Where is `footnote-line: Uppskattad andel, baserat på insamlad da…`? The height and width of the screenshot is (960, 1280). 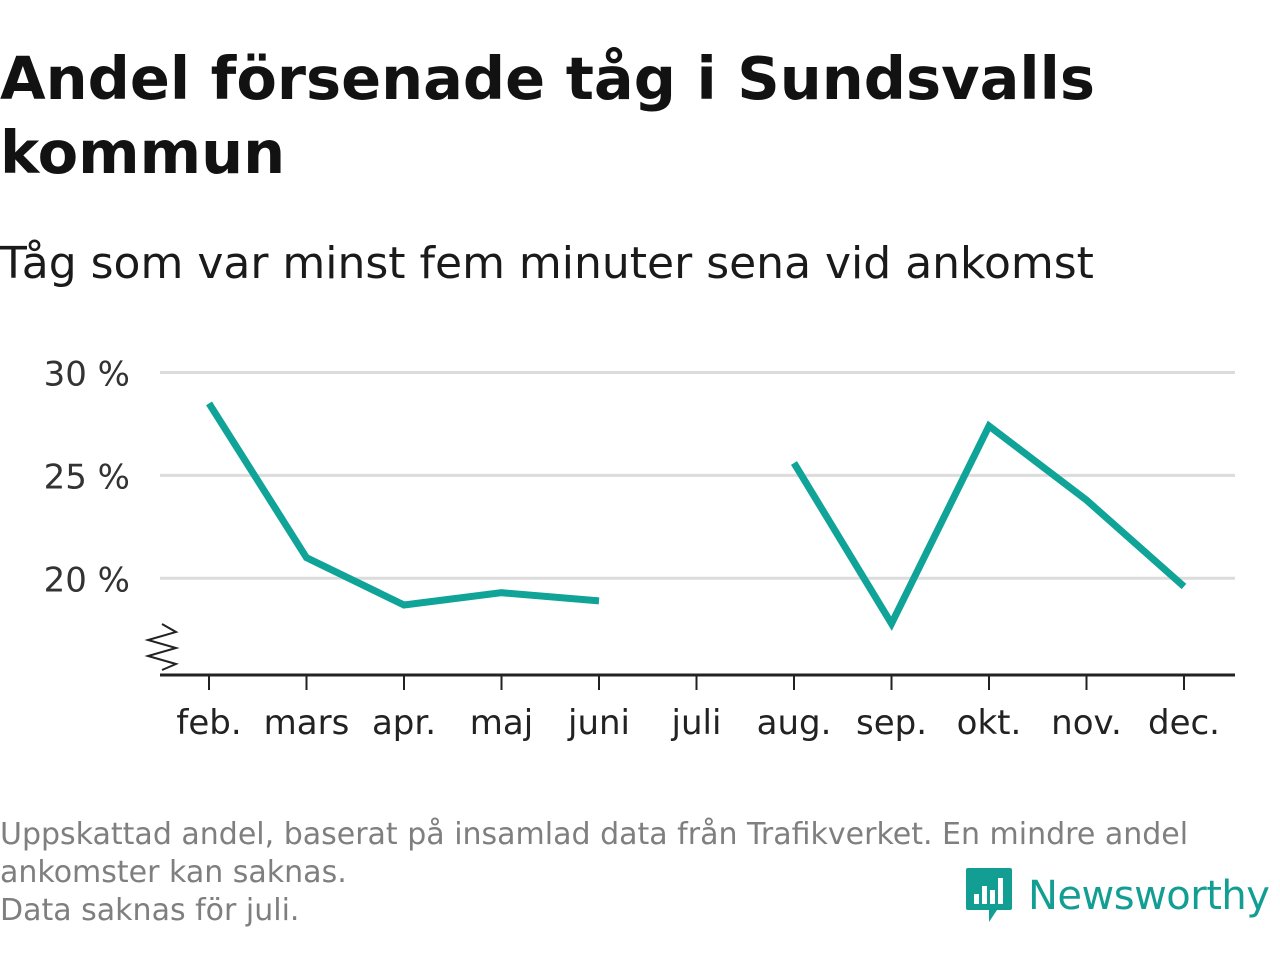 footnote-line: Uppskattad andel, baserat på insamlad da… is located at coordinates (594, 834).